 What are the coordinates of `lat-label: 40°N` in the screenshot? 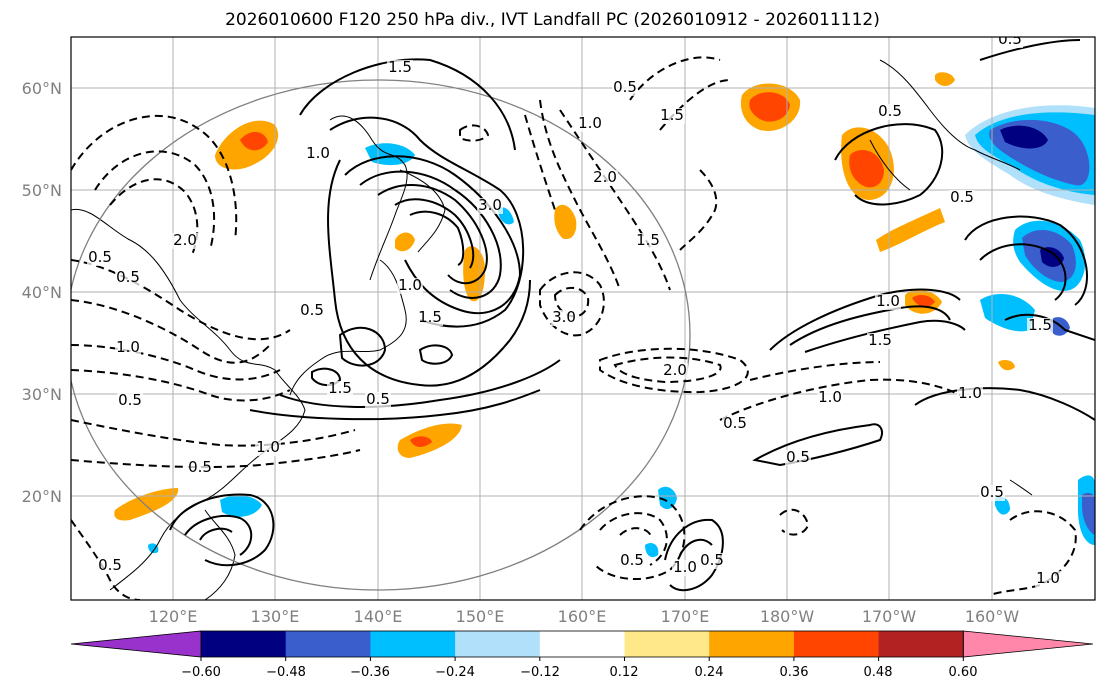 It's located at (42, 292).